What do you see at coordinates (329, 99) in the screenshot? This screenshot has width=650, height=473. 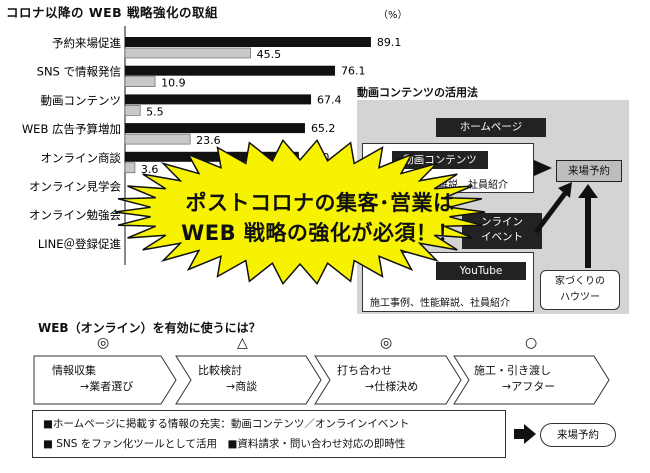 I see `value-label-1: 67.4` at bounding box center [329, 99].